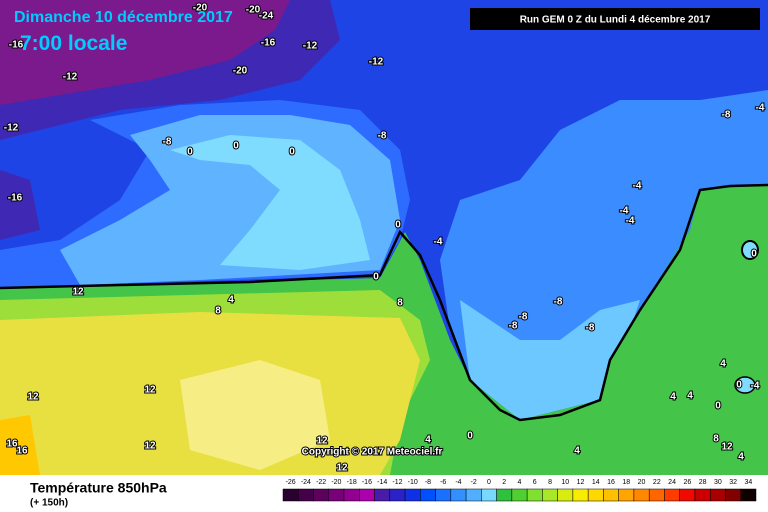 The image size is (768, 512). I want to click on legend-tick-label: 18, so click(626, 482).